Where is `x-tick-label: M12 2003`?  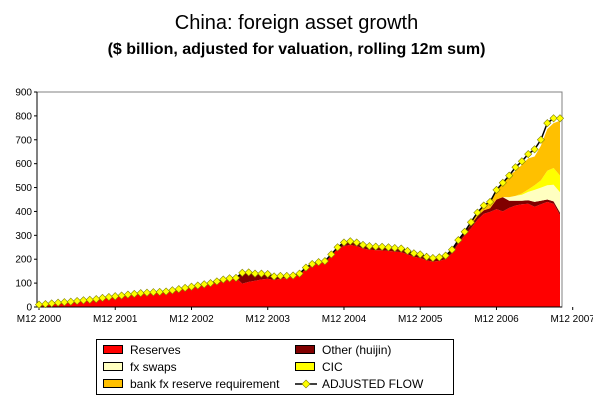 x-tick-label: M12 2003 is located at coordinates (267, 319).